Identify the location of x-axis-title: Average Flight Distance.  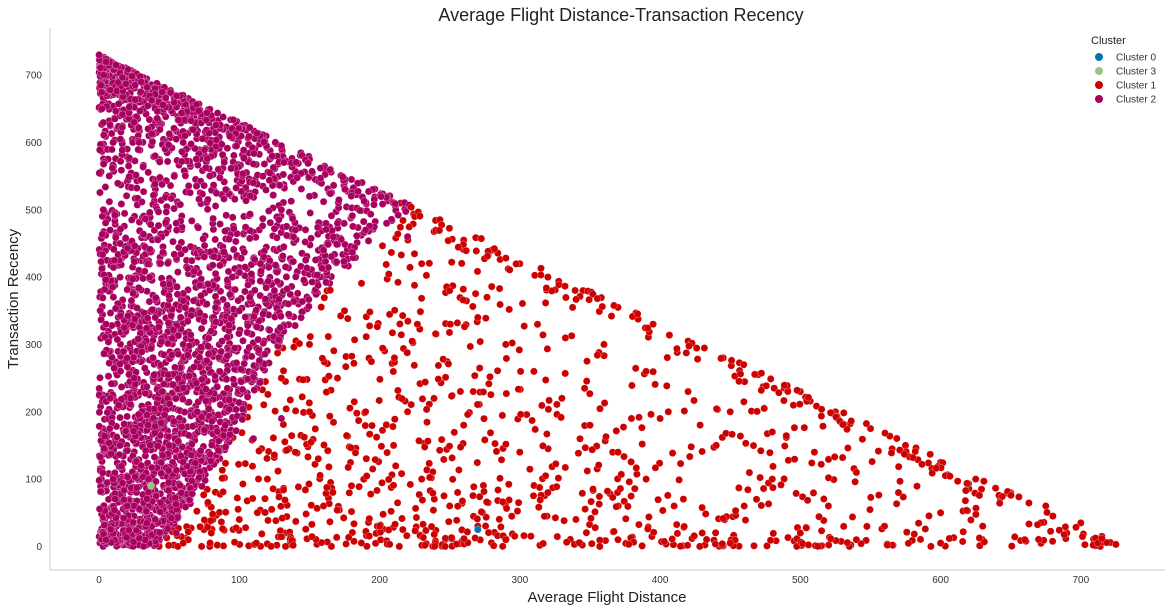
(607, 597).